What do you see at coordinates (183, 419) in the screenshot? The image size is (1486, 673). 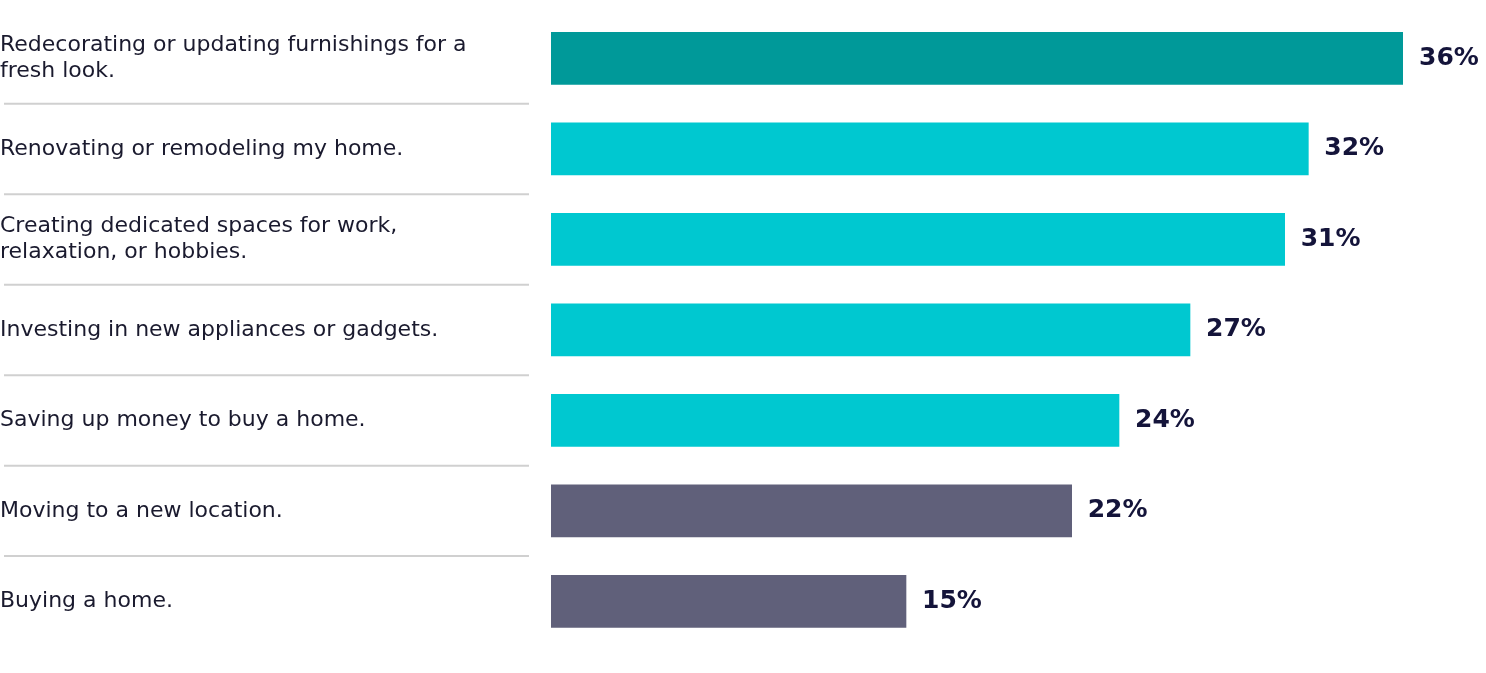 I see `y-tick-label: Saving up money to buy a home.` at bounding box center [183, 419].